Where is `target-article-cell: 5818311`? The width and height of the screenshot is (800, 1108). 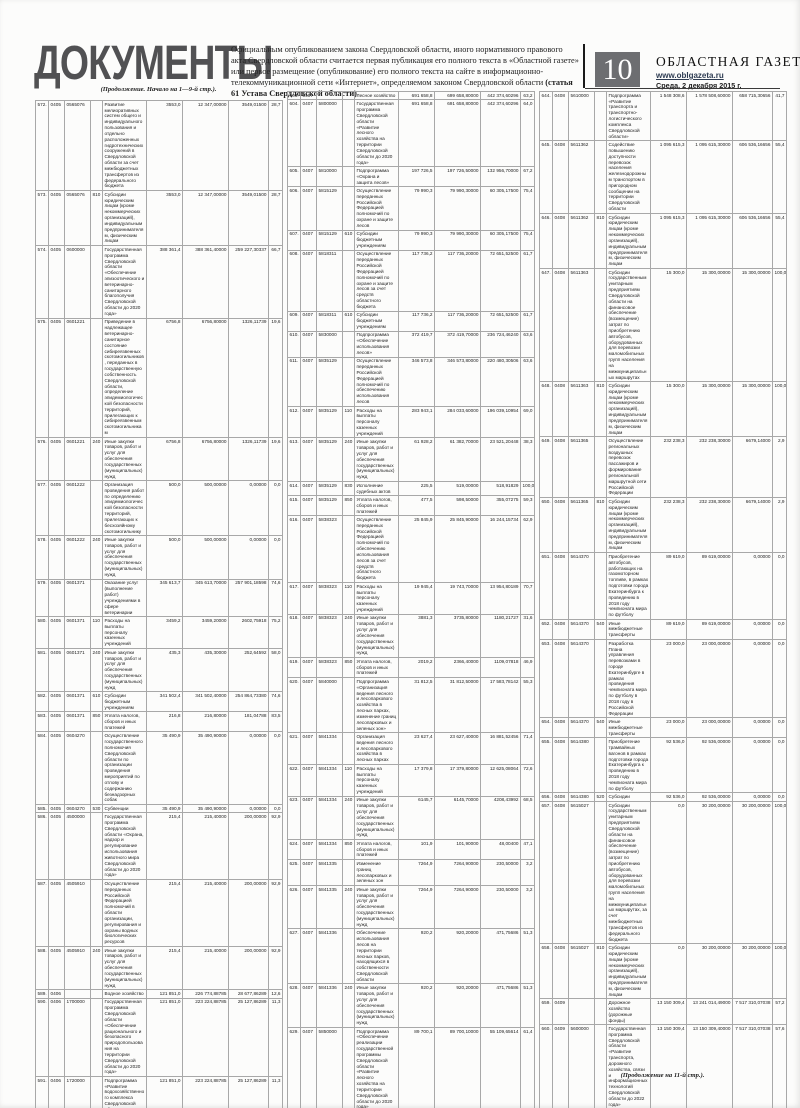 target-article-cell: 5818311 is located at coordinates (329, 321).